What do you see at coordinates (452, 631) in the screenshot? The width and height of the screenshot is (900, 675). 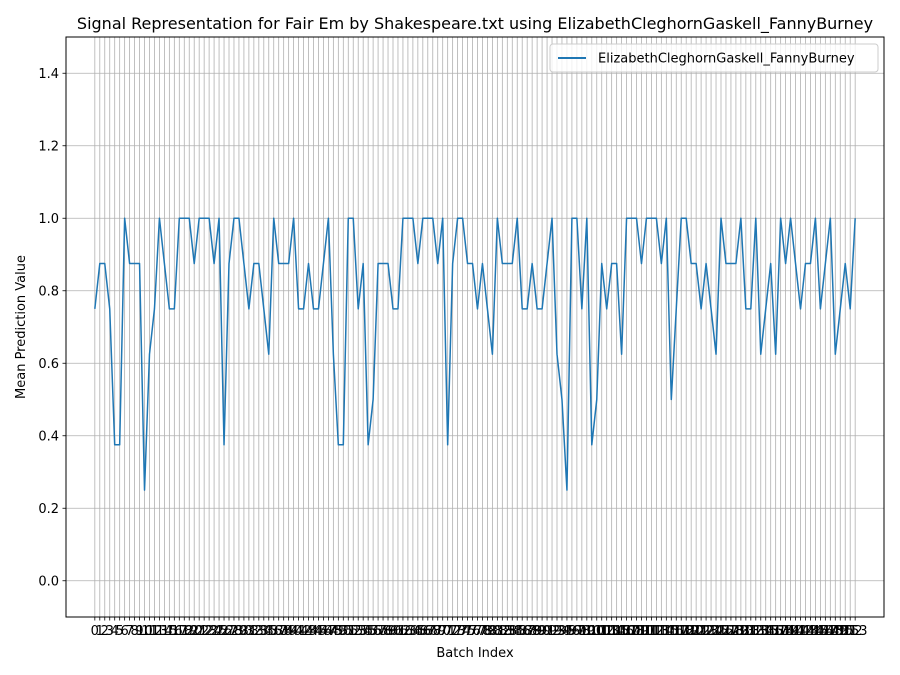 I see `x-tick-label: 72` at bounding box center [452, 631].